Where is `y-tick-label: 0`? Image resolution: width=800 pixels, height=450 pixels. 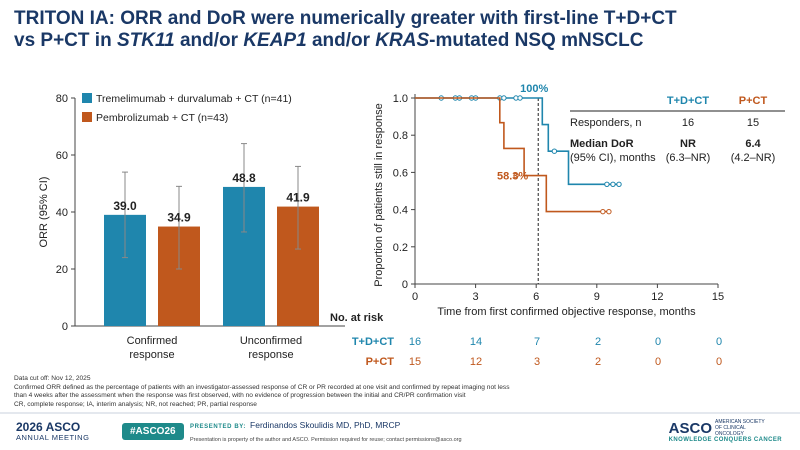 y-tick-label: 0 is located at coordinates (65, 327).